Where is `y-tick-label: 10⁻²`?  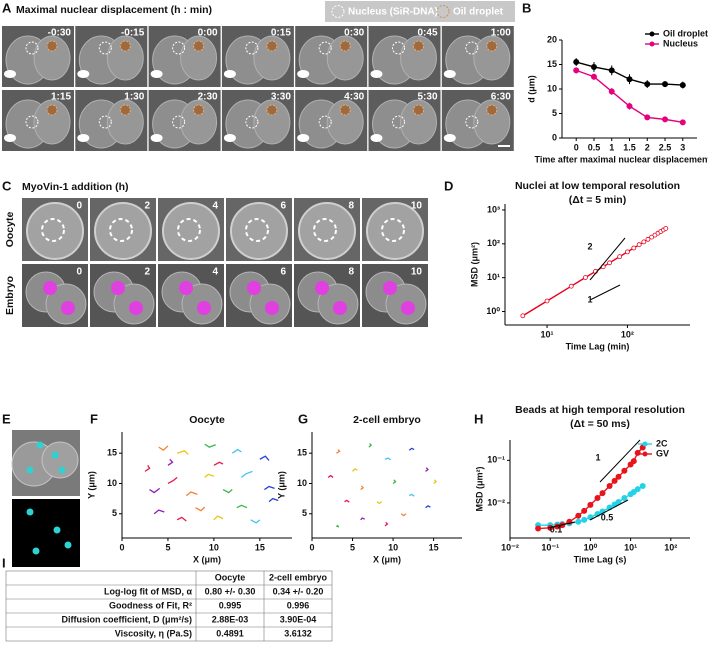
y-tick-label: 10⁻² is located at coordinates (496, 502).